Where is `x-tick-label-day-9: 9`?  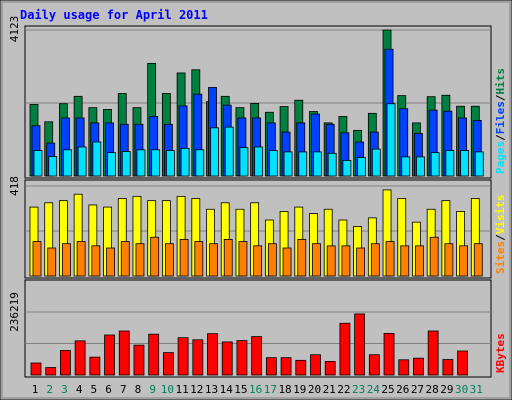
x-tick-label-day-9: 9 is located at coordinates (152, 389).